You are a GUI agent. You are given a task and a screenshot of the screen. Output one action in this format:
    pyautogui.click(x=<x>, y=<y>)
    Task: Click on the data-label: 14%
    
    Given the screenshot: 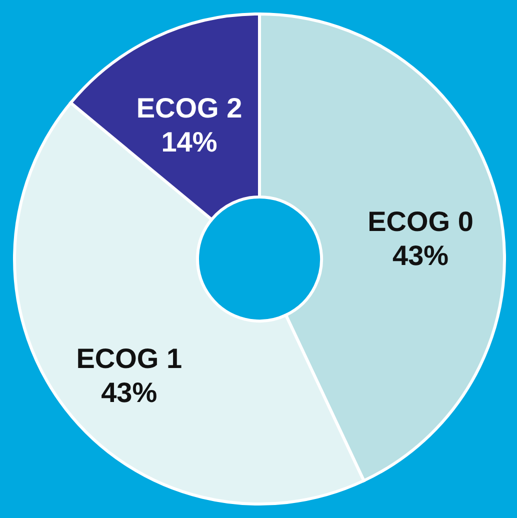 What is the action you would take?
    pyautogui.click(x=189, y=142)
    